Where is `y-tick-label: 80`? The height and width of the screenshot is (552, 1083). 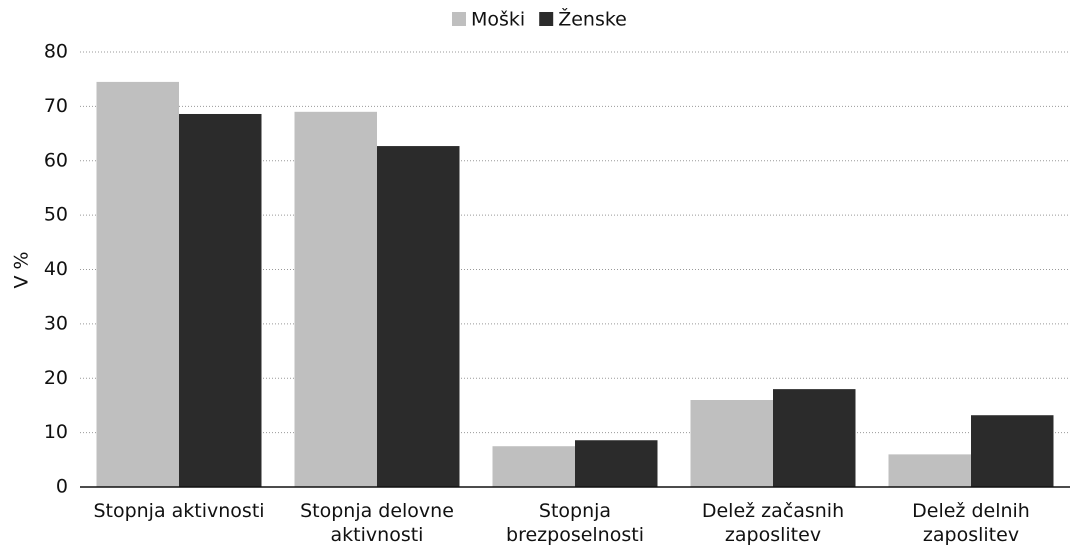
y-tick-label: 80 is located at coordinates (56, 52).